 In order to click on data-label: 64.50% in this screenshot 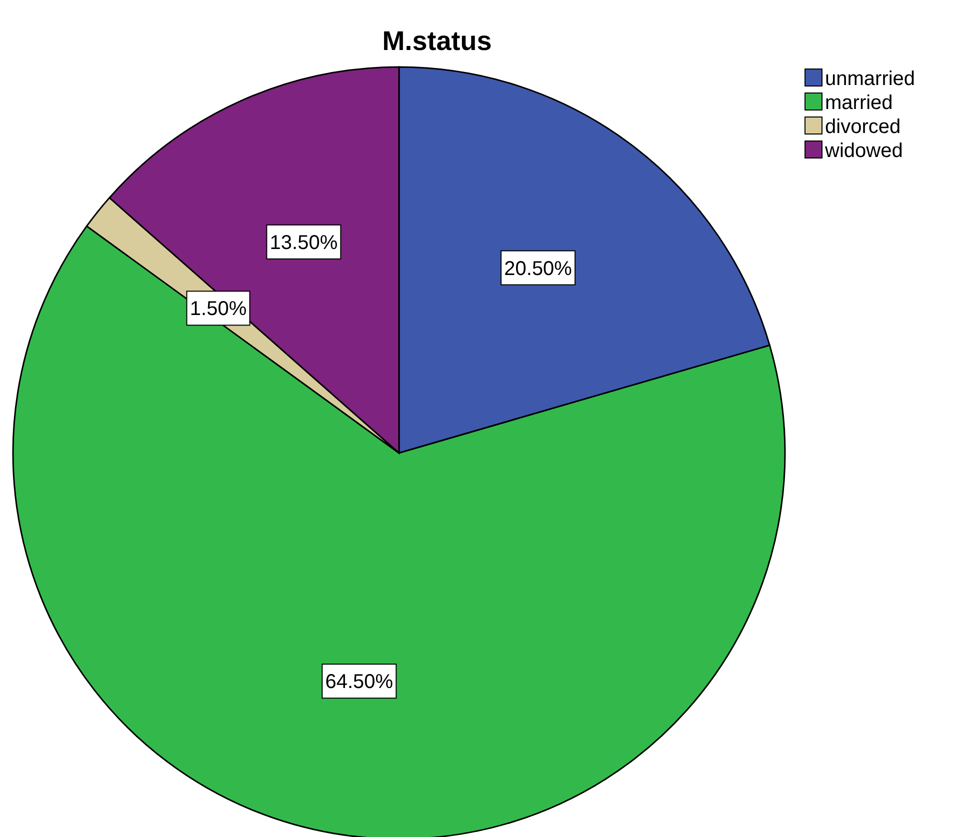, I will do `click(359, 682)`.